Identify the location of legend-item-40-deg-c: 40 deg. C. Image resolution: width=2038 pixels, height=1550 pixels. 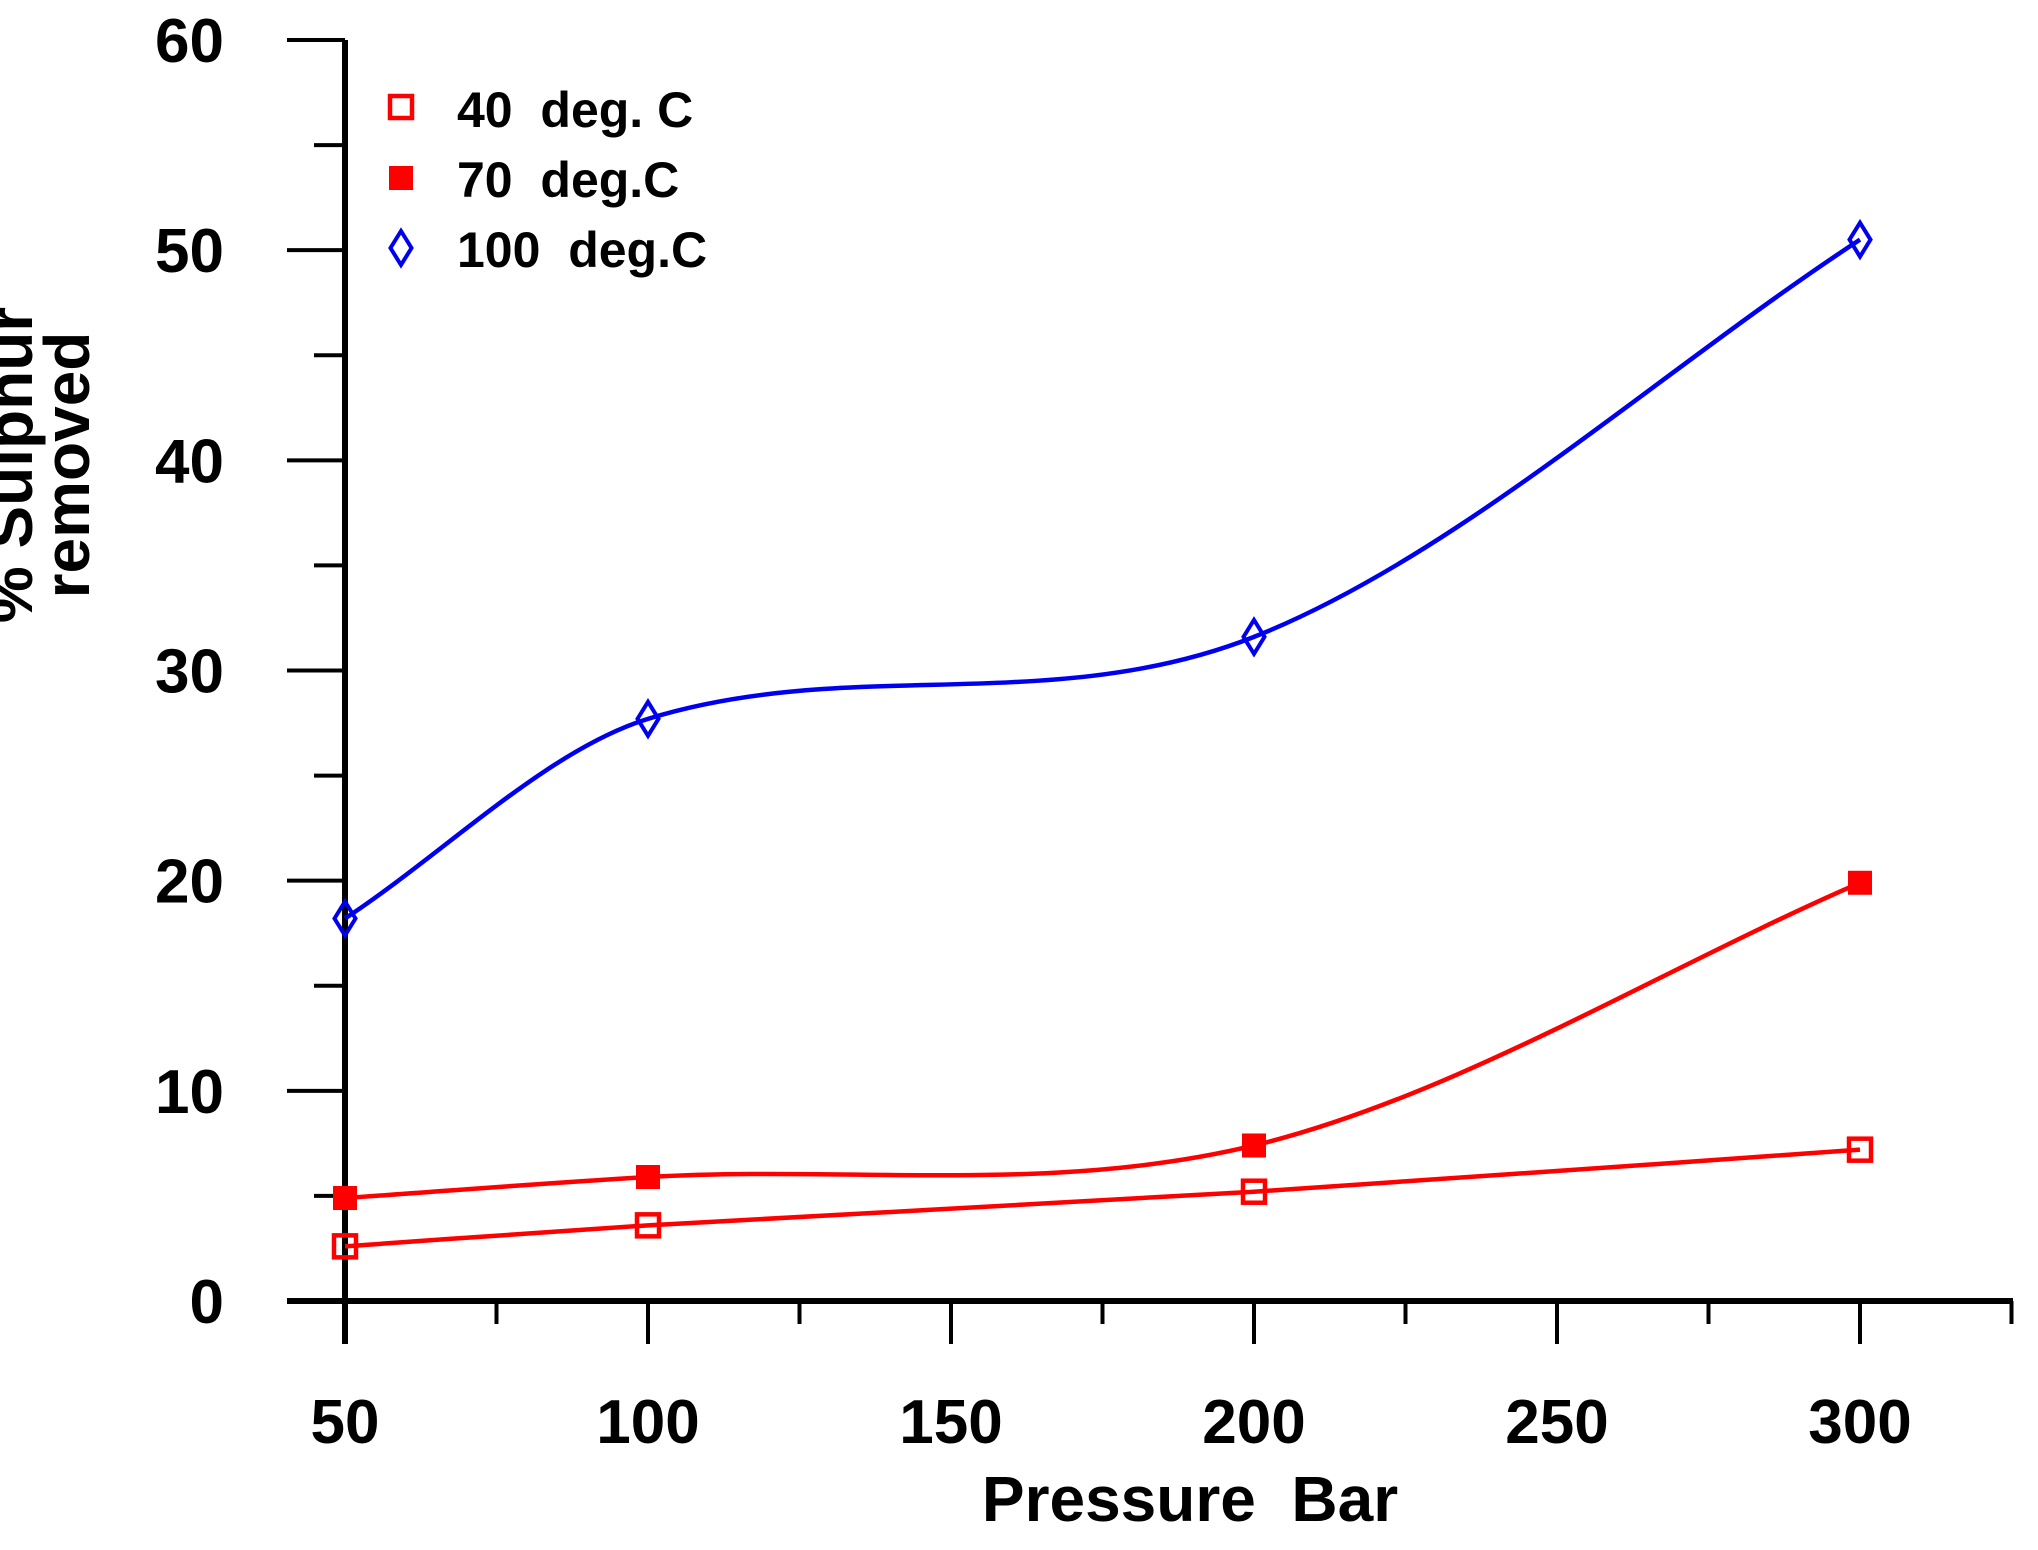
(540, 110).